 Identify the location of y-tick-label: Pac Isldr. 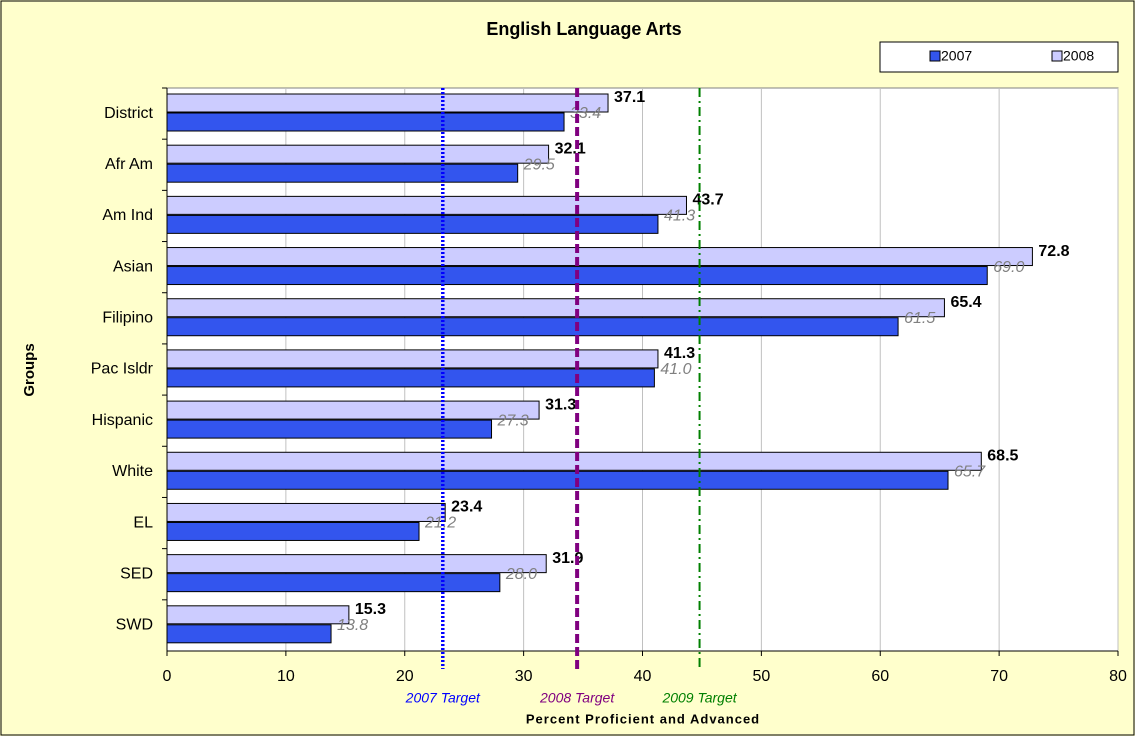
(122, 369).